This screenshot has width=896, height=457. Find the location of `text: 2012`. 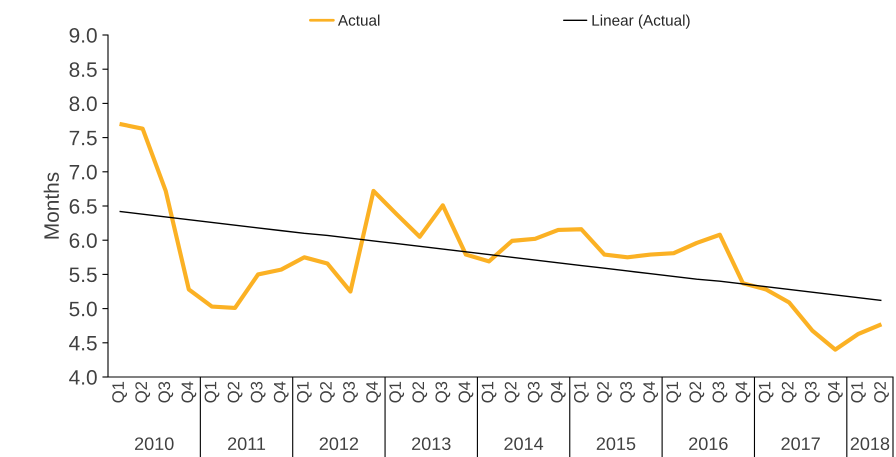

text: 2012 is located at coordinates (339, 443).